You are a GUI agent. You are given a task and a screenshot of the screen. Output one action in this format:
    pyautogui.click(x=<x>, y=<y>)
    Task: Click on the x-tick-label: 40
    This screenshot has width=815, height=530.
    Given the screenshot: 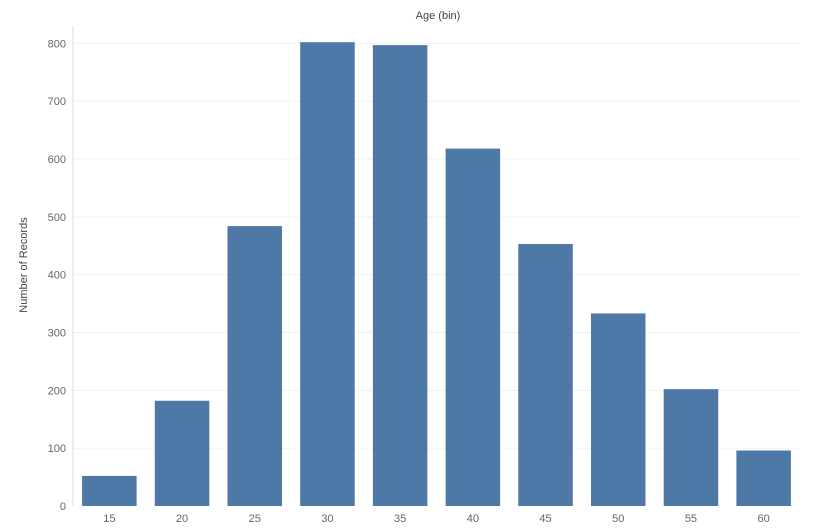 What is the action you would take?
    pyautogui.click(x=473, y=519)
    